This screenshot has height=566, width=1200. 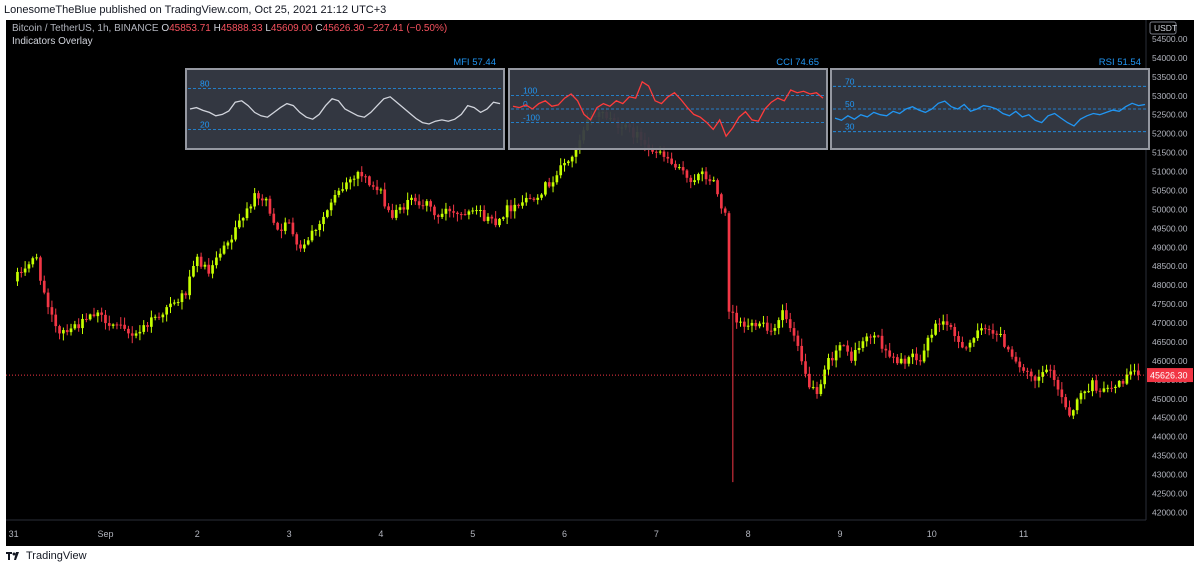 I want to click on close-label: C, so click(x=319, y=28).